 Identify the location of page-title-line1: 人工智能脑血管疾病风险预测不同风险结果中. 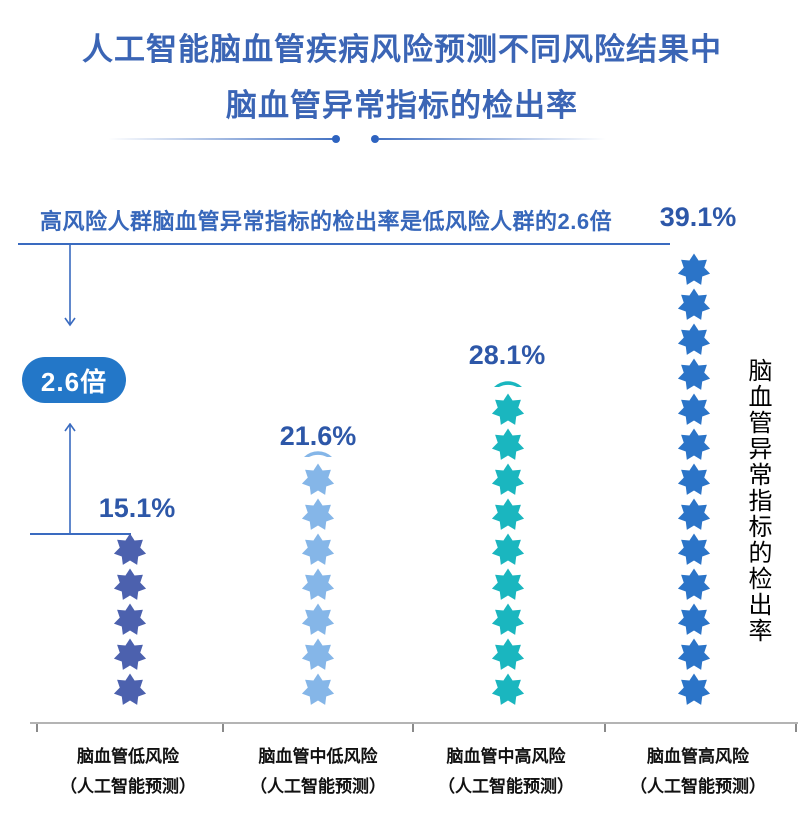
(402, 49).